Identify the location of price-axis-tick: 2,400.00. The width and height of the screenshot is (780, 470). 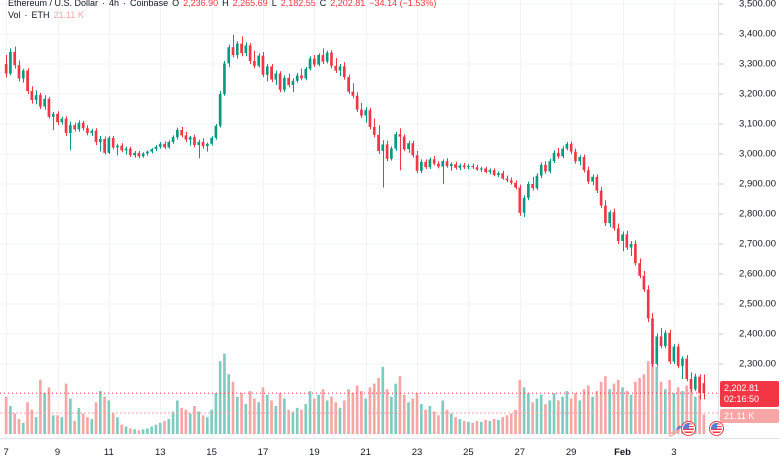
(757, 334).